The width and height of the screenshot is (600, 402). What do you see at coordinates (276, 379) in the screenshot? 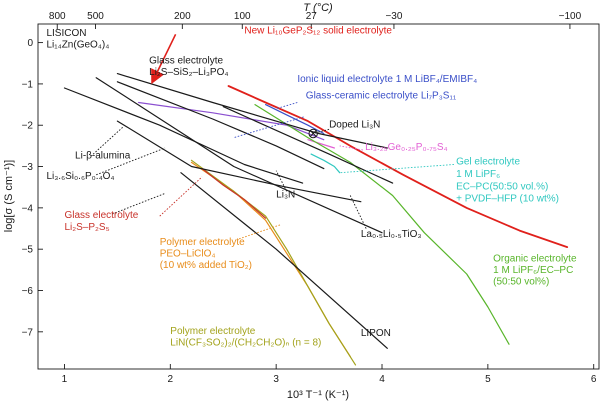
I see `x-tick-label: 3` at bounding box center [276, 379].